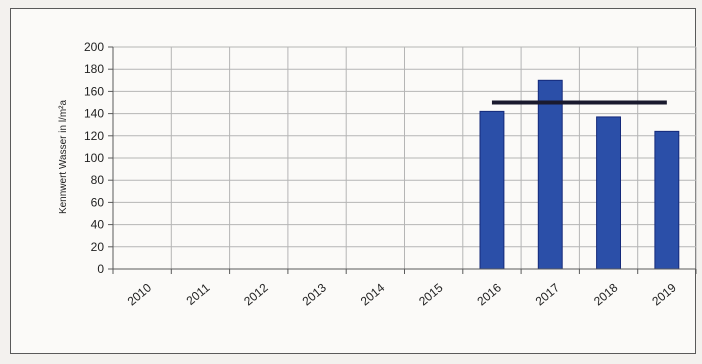 The width and height of the screenshot is (702, 364). What do you see at coordinates (431, 294) in the screenshot?
I see `x-tick-label: 2015` at bounding box center [431, 294].